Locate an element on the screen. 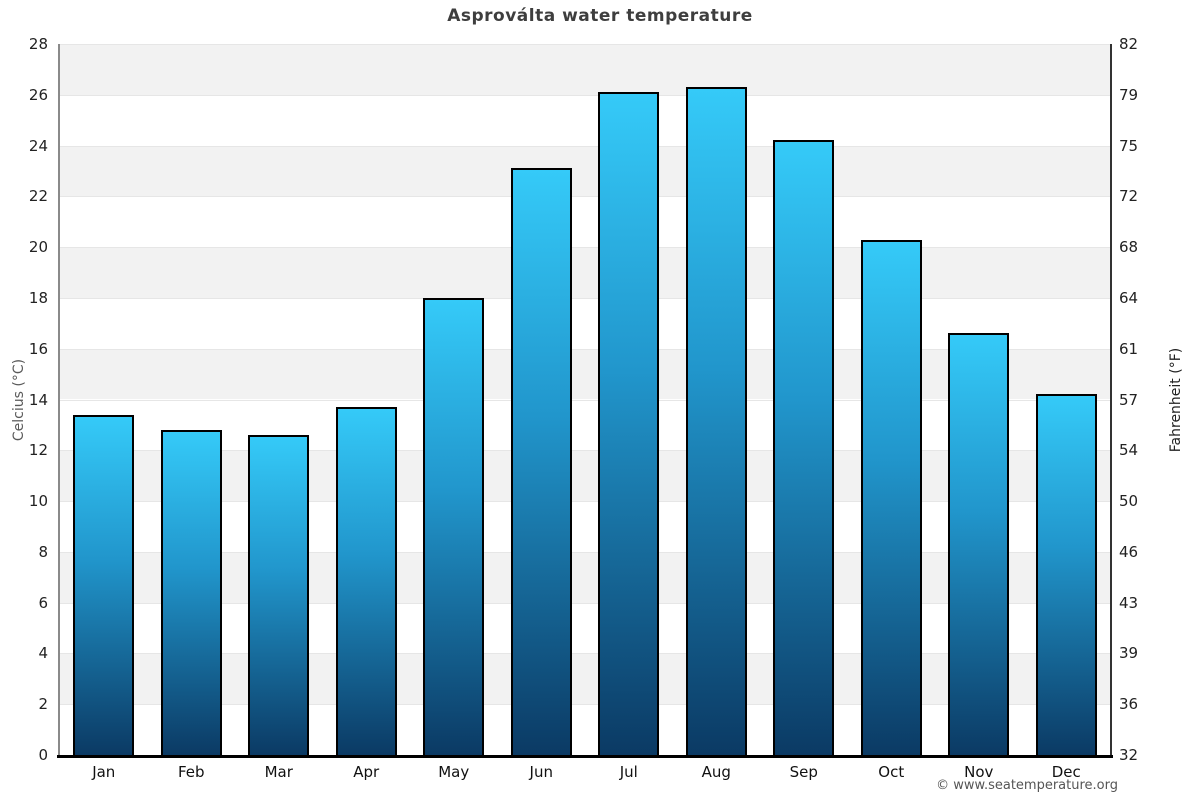  celsius-tick-20: 20 is located at coordinates (38, 247).